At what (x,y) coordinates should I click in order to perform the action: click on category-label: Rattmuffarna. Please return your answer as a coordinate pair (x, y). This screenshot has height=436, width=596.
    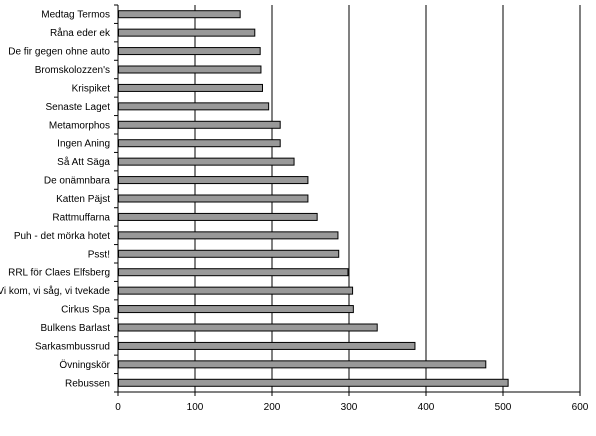
    Looking at the image, I should click on (81, 217).